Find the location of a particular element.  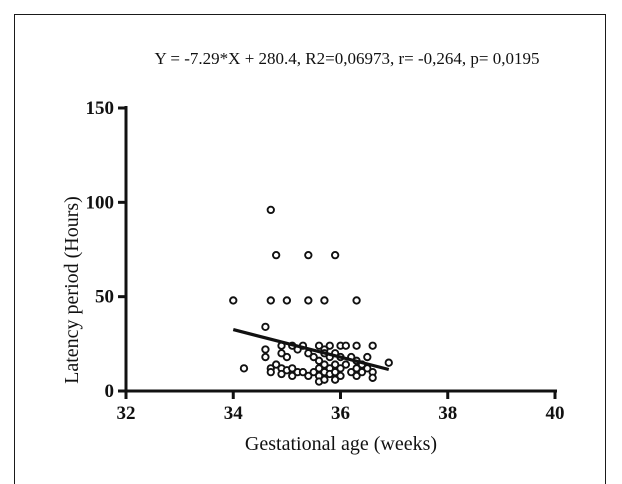

y-tick-label: 100 is located at coordinates (100, 202).